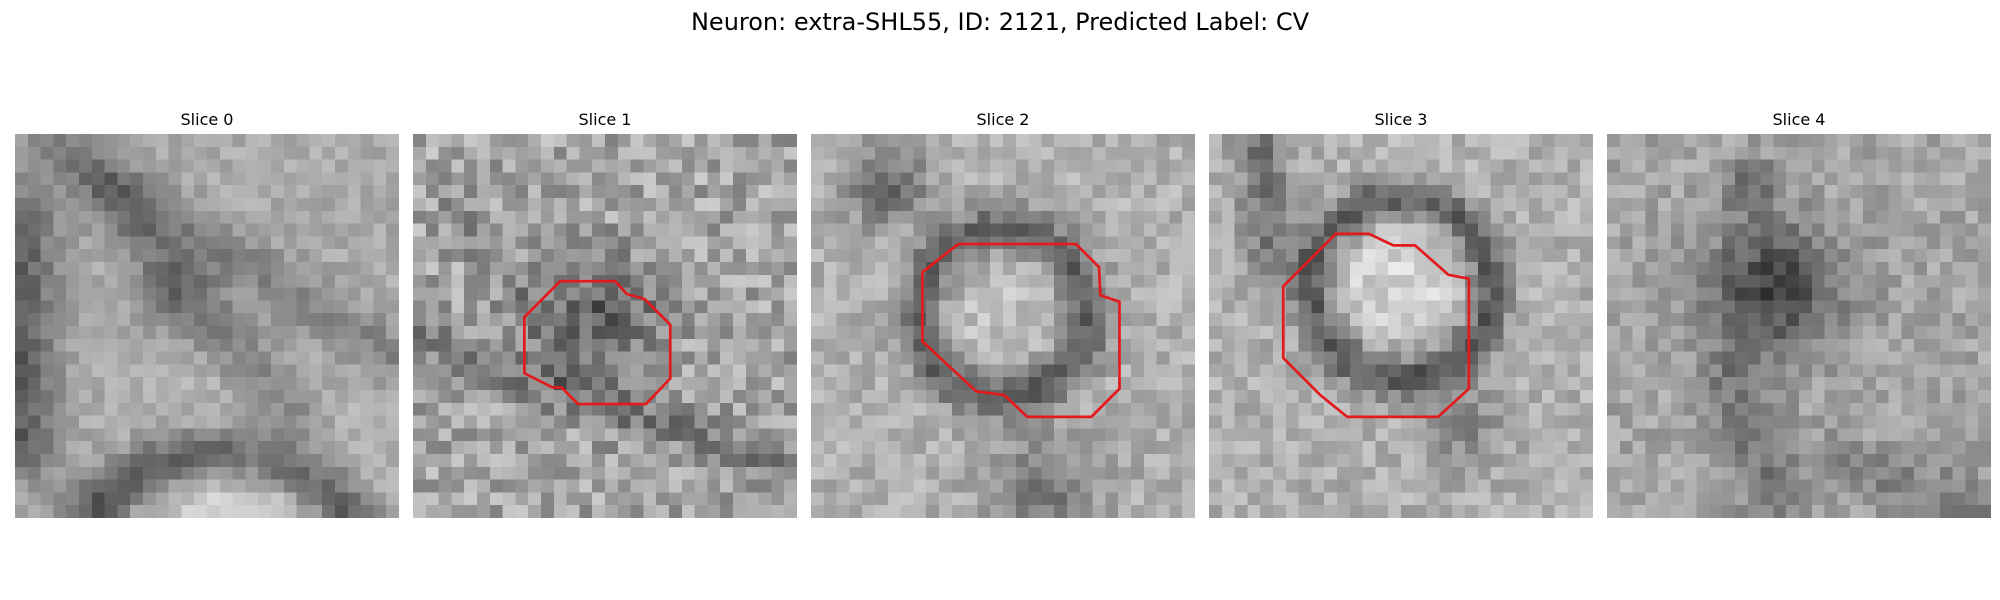 This screenshot has width=2000, height=600. What do you see at coordinates (1401, 119) in the screenshot?
I see `slice-title: Slice 3` at bounding box center [1401, 119].